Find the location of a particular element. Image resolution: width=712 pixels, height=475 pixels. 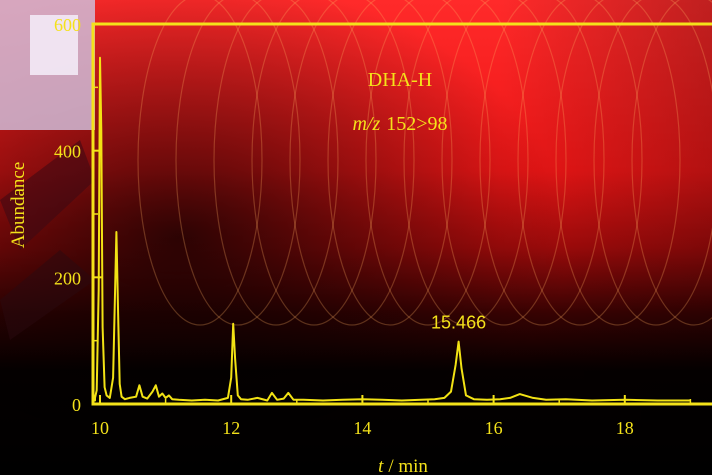

x-tick-label: 14 is located at coordinates (362, 428).